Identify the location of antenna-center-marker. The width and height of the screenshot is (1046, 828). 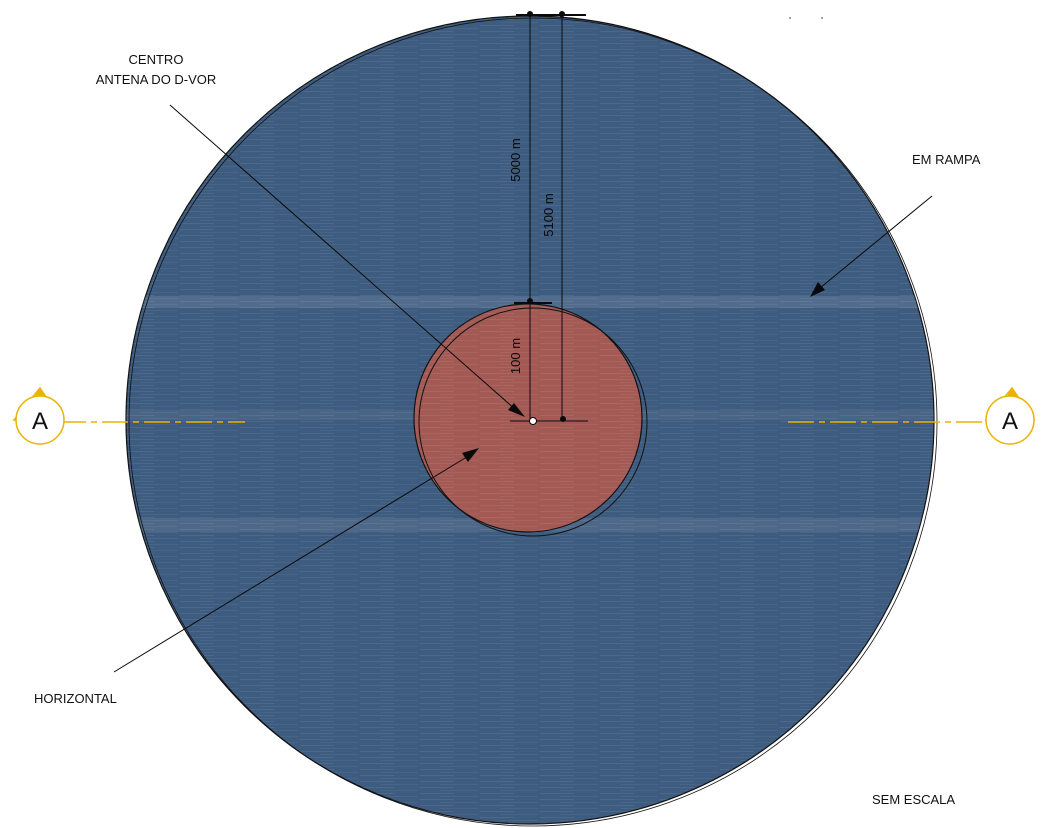
(533, 421).